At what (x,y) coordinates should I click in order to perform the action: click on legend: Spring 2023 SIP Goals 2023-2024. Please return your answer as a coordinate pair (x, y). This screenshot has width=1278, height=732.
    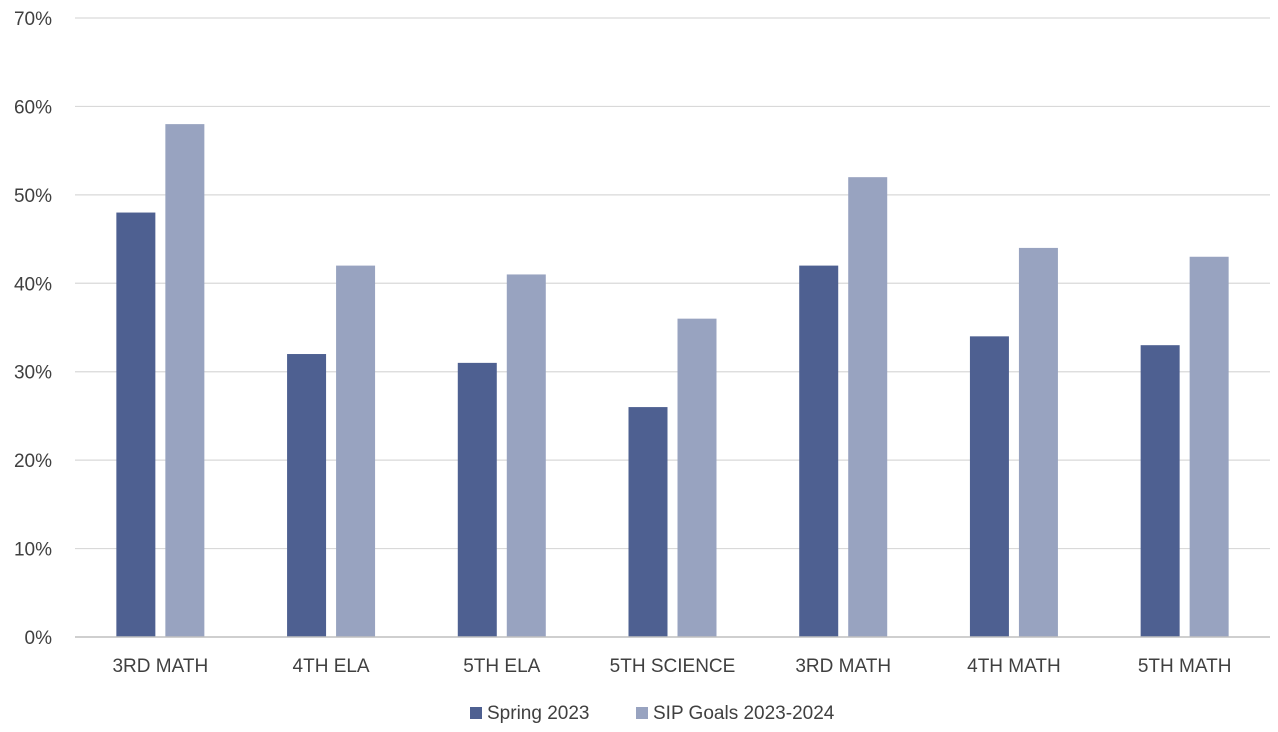
    Looking at the image, I should click on (652, 713).